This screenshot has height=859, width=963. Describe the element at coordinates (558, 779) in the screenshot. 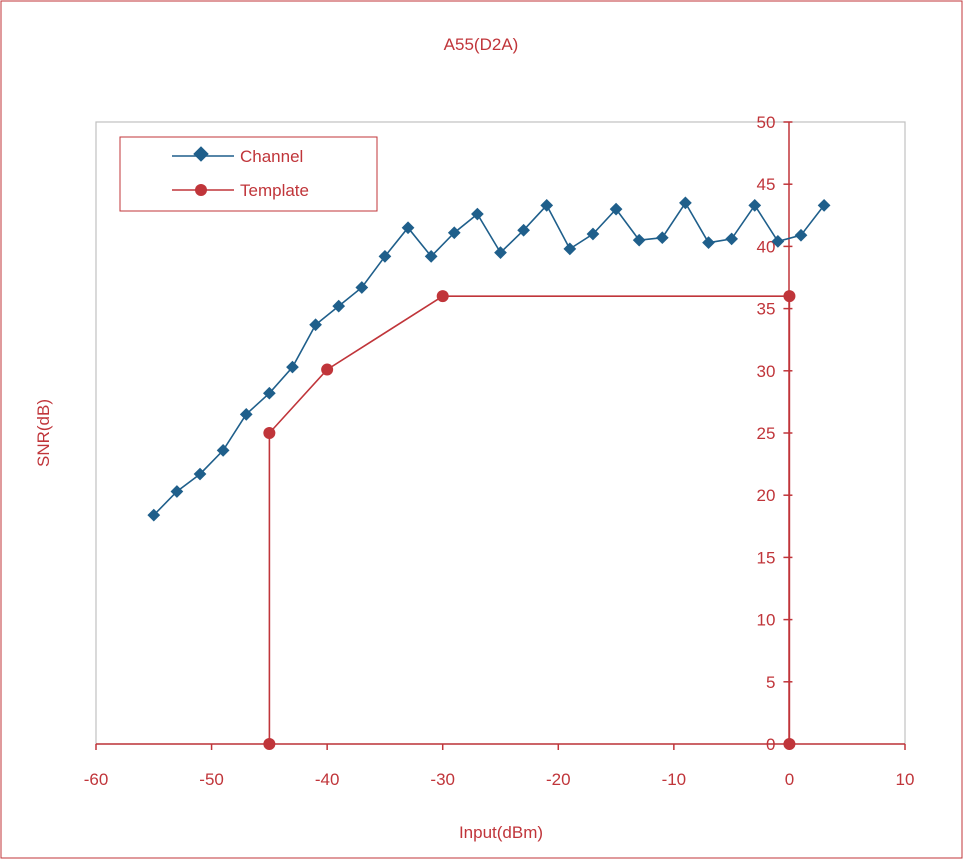

I see `x-tick-label: -20` at that location.